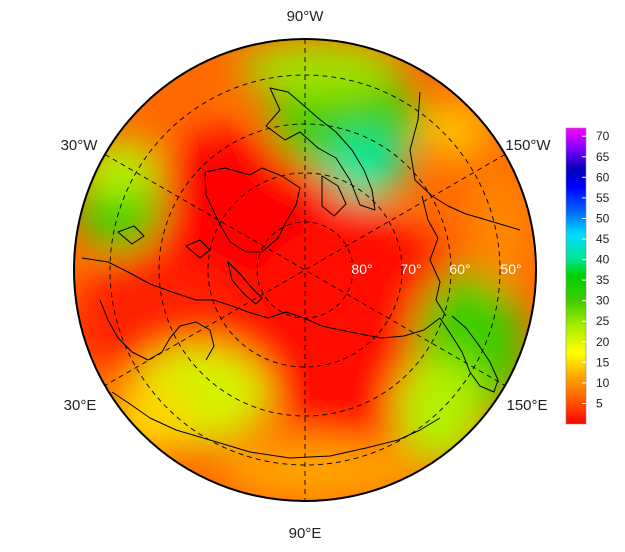 The height and width of the screenshot is (552, 625). Describe the element at coordinates (603, 321) in the screenshot. I see `colorbar-label-25: 25` at that location.